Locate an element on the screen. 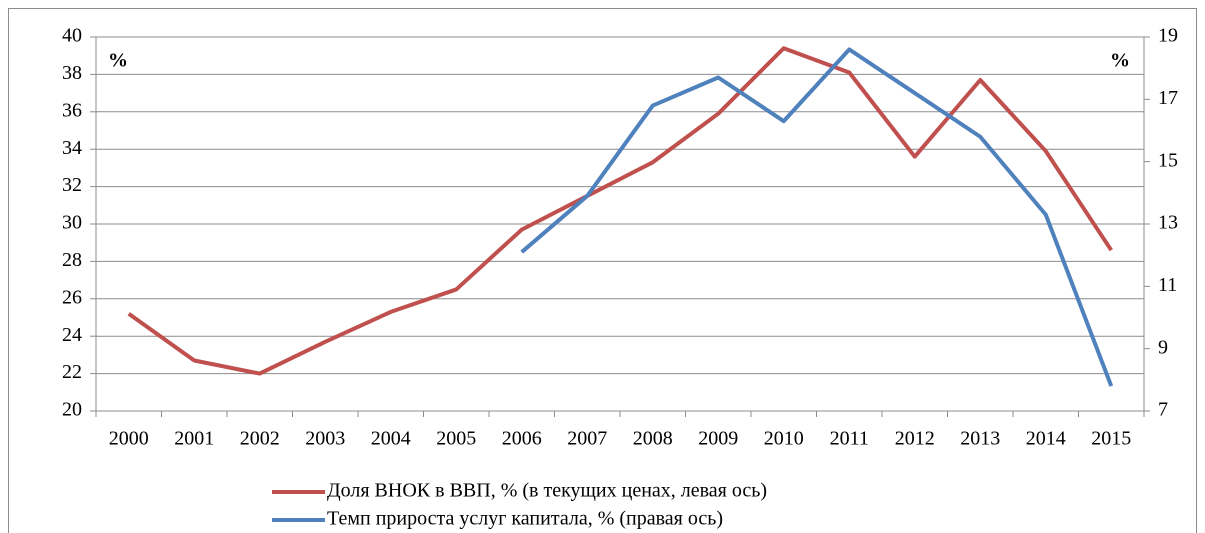 This screenshot has width=1205, height=533. x-tick-label: 2002 is located at coordinates (260, 439).